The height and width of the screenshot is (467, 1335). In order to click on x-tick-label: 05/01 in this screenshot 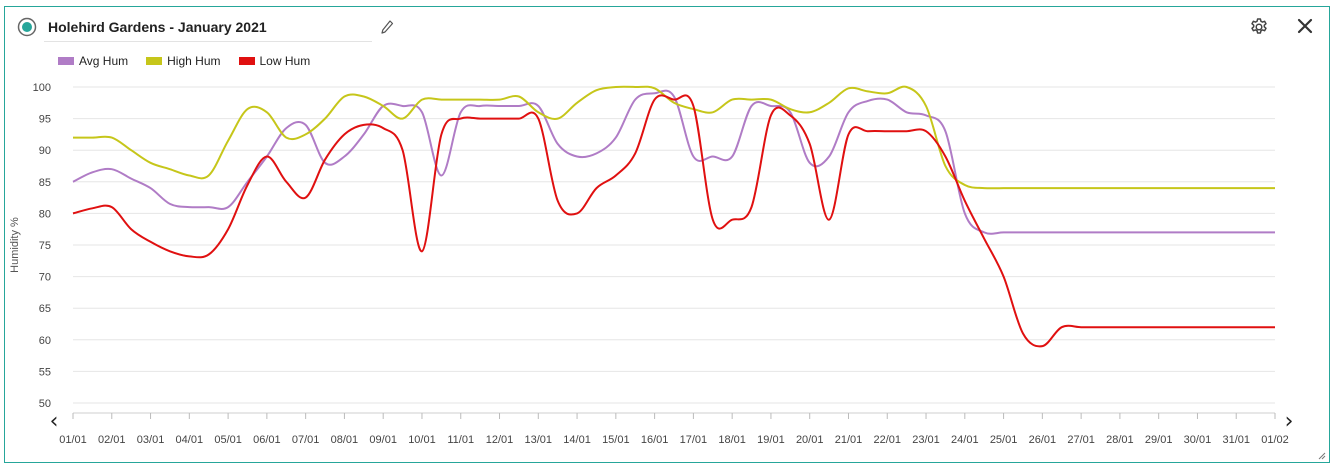, I will do `click(228, 440)`.